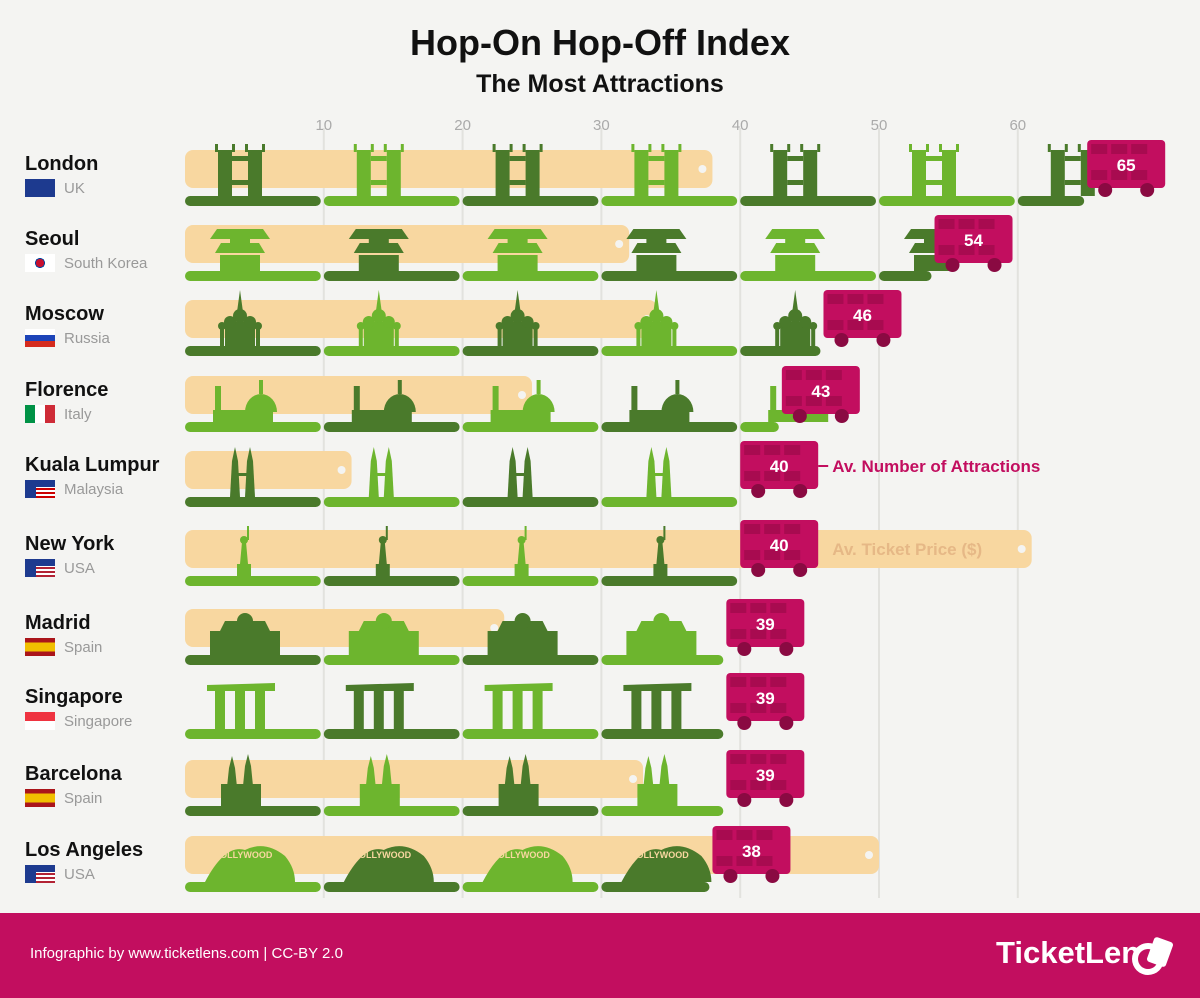 Image resolution: width=1200 pixels, height=998 pixels. Describe the element at coordinates (600, 84) in the screenshot. I see `chart-subtitle: The Most Attractions` at that location.